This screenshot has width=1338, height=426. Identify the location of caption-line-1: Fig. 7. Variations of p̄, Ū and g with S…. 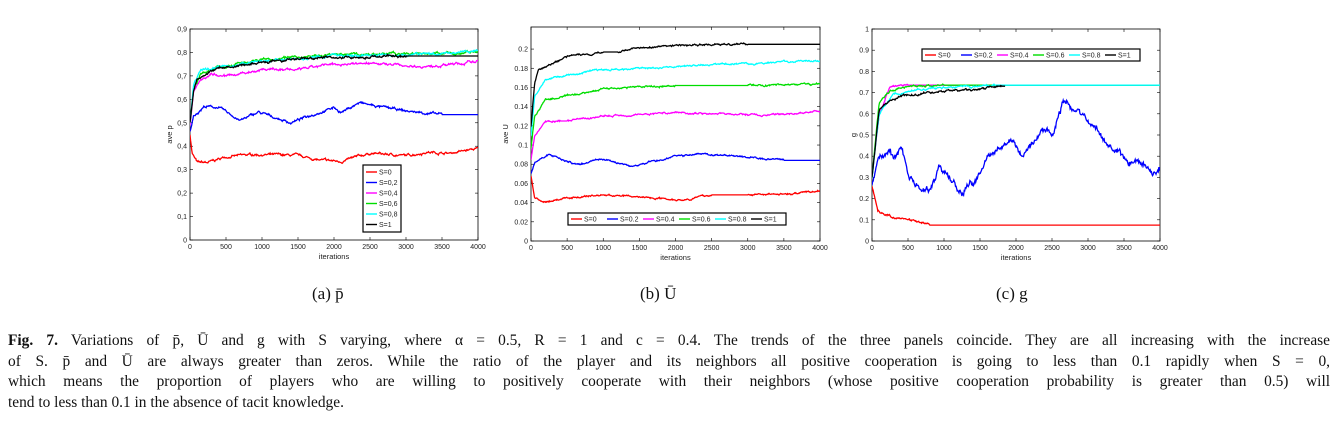
(669, 341).